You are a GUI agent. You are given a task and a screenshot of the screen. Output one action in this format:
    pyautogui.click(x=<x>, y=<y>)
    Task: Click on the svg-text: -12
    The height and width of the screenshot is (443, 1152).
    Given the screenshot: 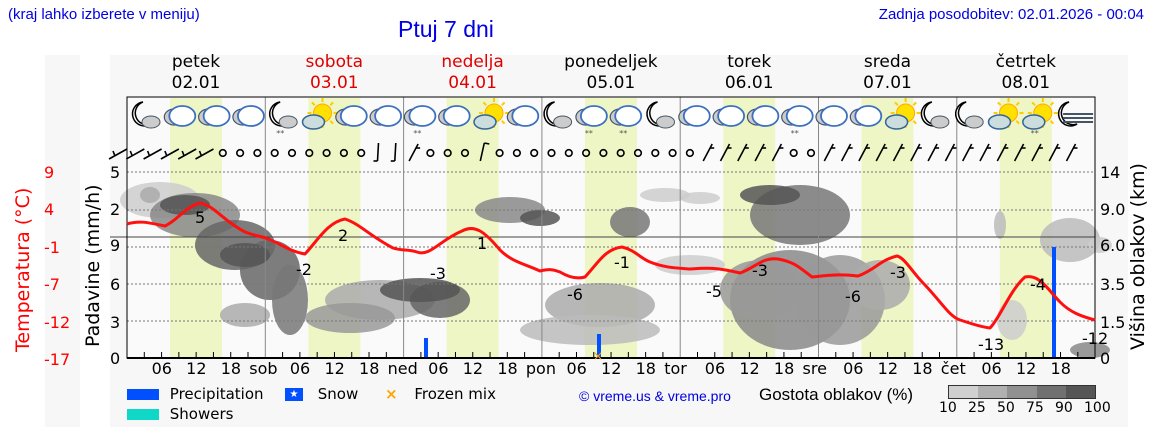 What is the action you would take?
    pyautogui.click(x=1095, y=338)
    